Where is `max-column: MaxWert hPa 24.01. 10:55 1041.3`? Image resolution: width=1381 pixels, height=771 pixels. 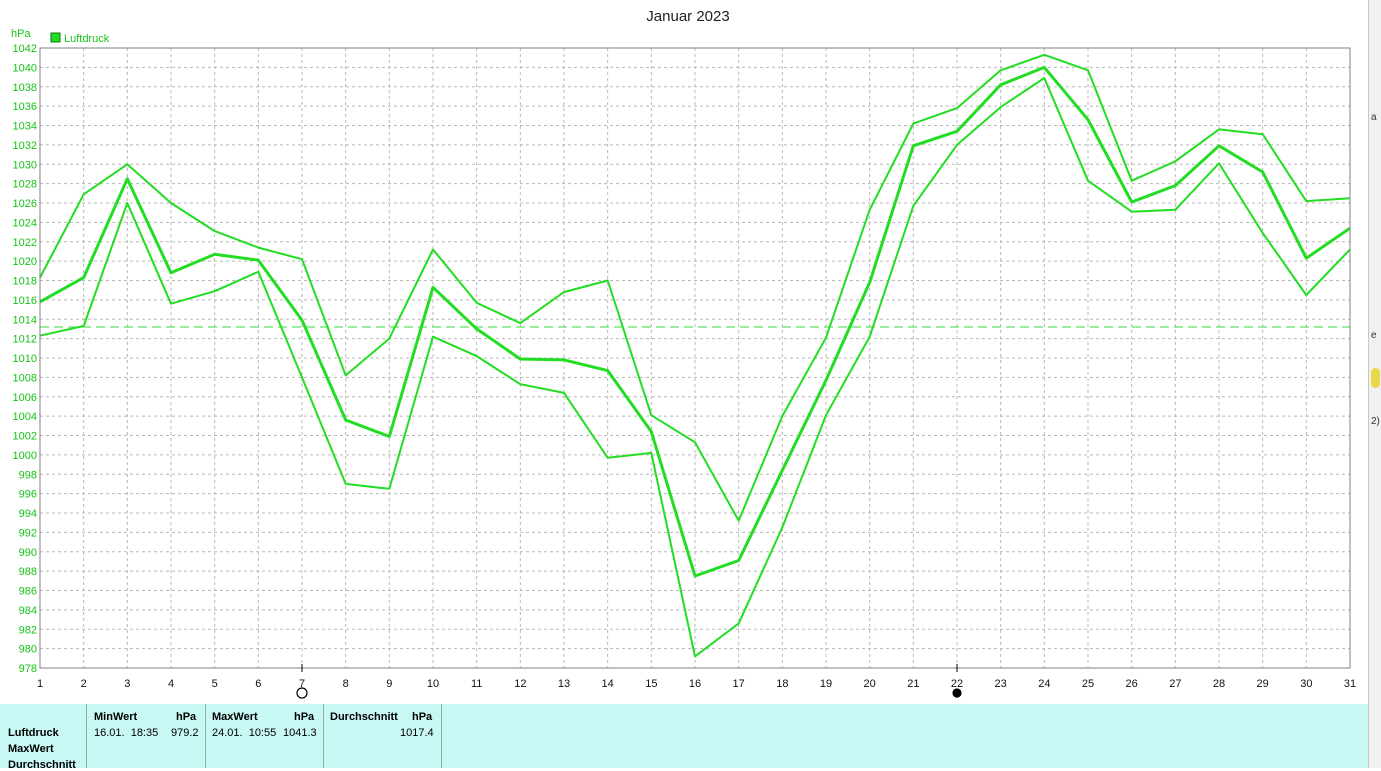 max-column: MaxWert hPa 24.01. 10:55 1041.3 is located at coordinates (265, 736).